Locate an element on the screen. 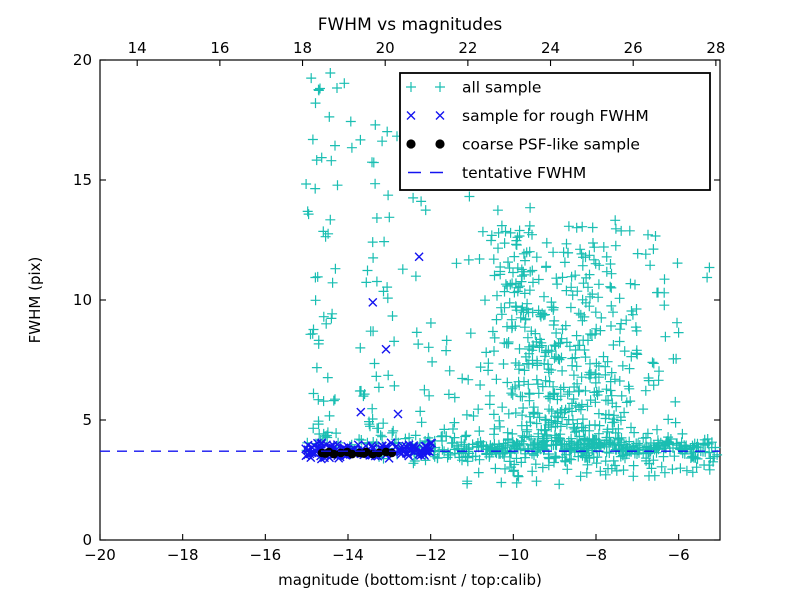  legend-label: coarse PSF-like sample is located at coordinates (551, 145).